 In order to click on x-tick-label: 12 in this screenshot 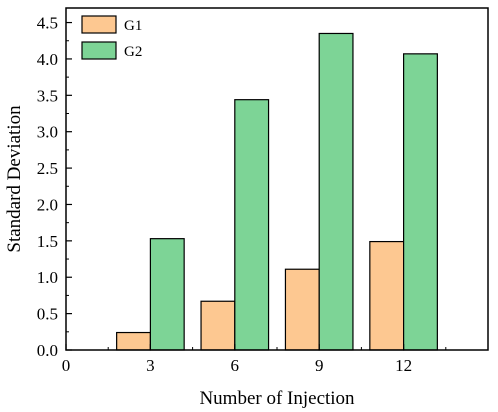, I will do `click(403, 365)`.